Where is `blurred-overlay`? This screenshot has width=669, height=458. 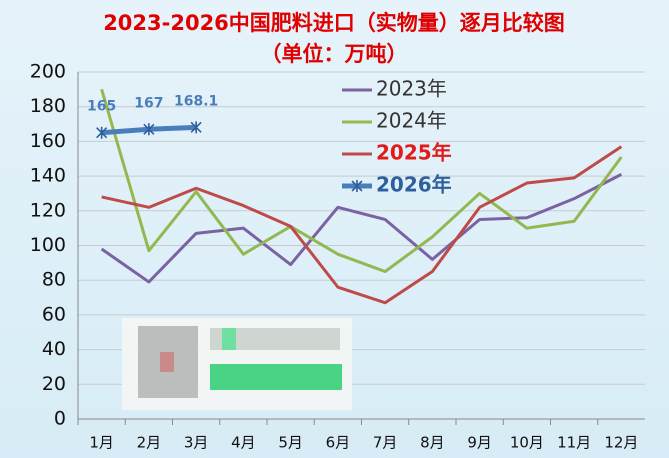
blurred-overlay is located at coordinates (237, 364).